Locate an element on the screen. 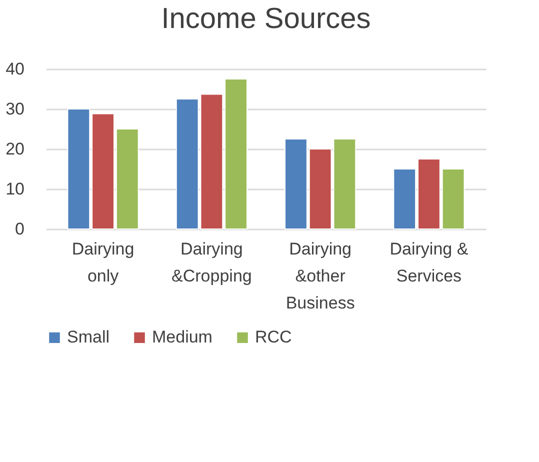 This screenshot has width=539, height=462. x-tick-label: Dairying &other Business is located at coordinates (320, 276).